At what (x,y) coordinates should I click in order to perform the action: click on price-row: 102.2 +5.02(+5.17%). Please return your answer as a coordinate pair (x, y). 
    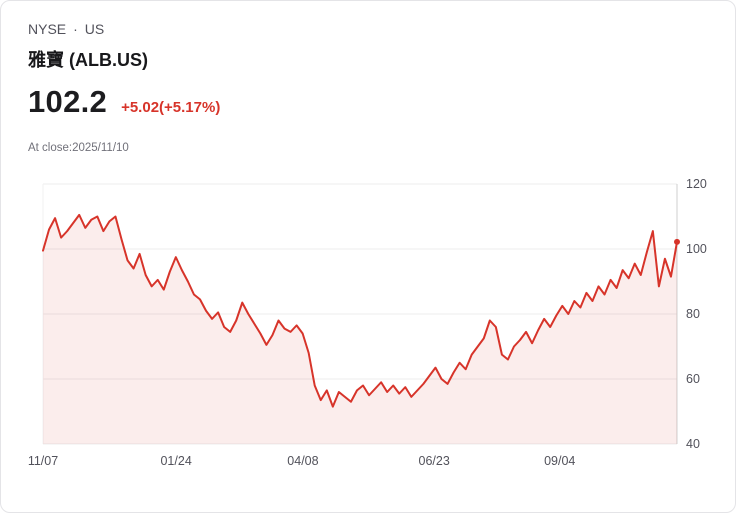
    Looking at the image, I should click on (124, 102).